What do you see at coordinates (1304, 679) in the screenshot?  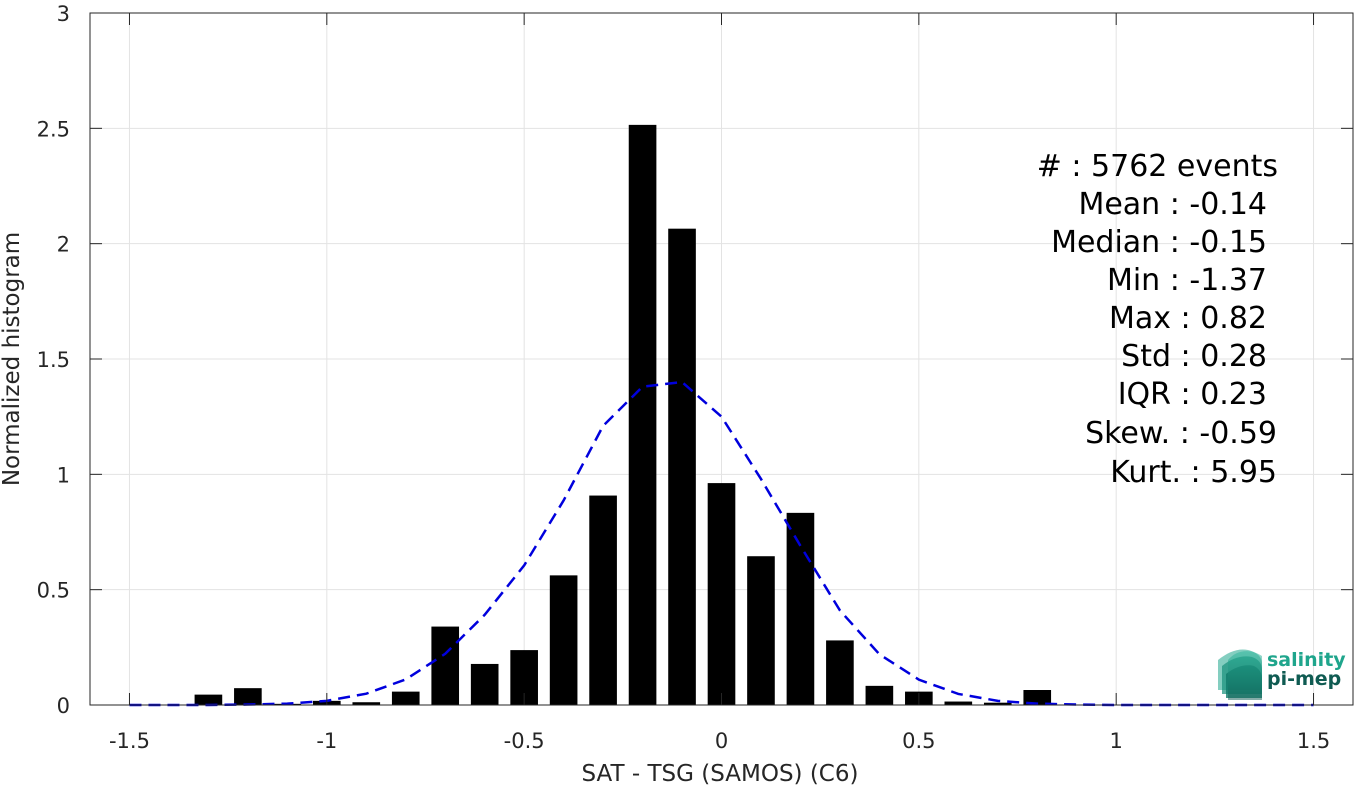 I see `logo-text-pi-mep: pi-mep` at bounding box center [1304, 679].